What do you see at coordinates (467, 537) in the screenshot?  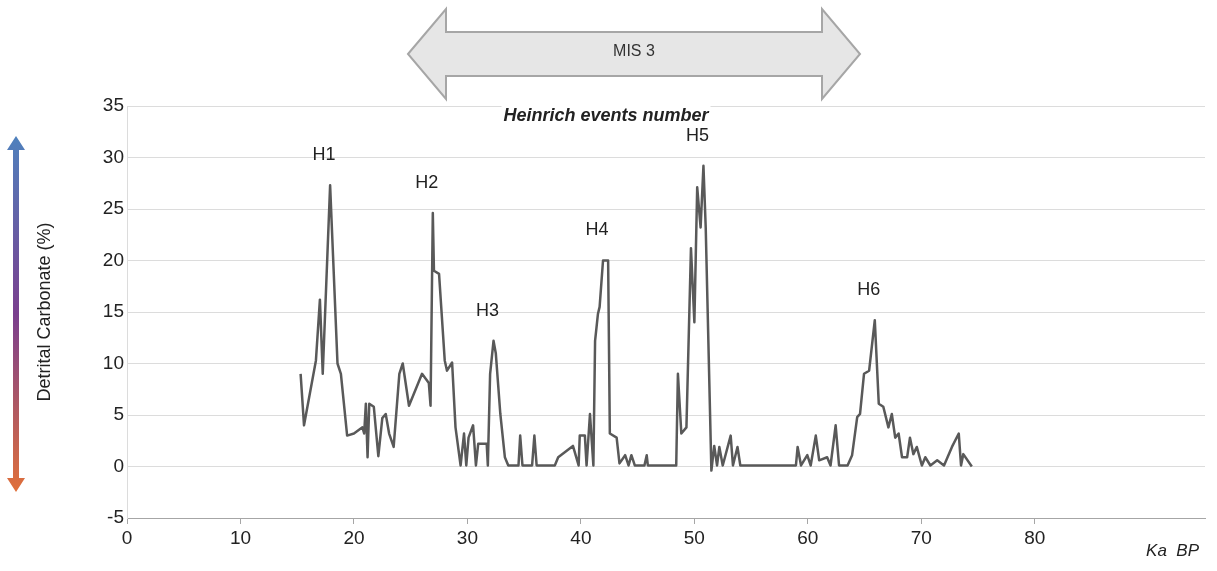 I see `x-tick-label: 30` at bounding box center [467, 537].